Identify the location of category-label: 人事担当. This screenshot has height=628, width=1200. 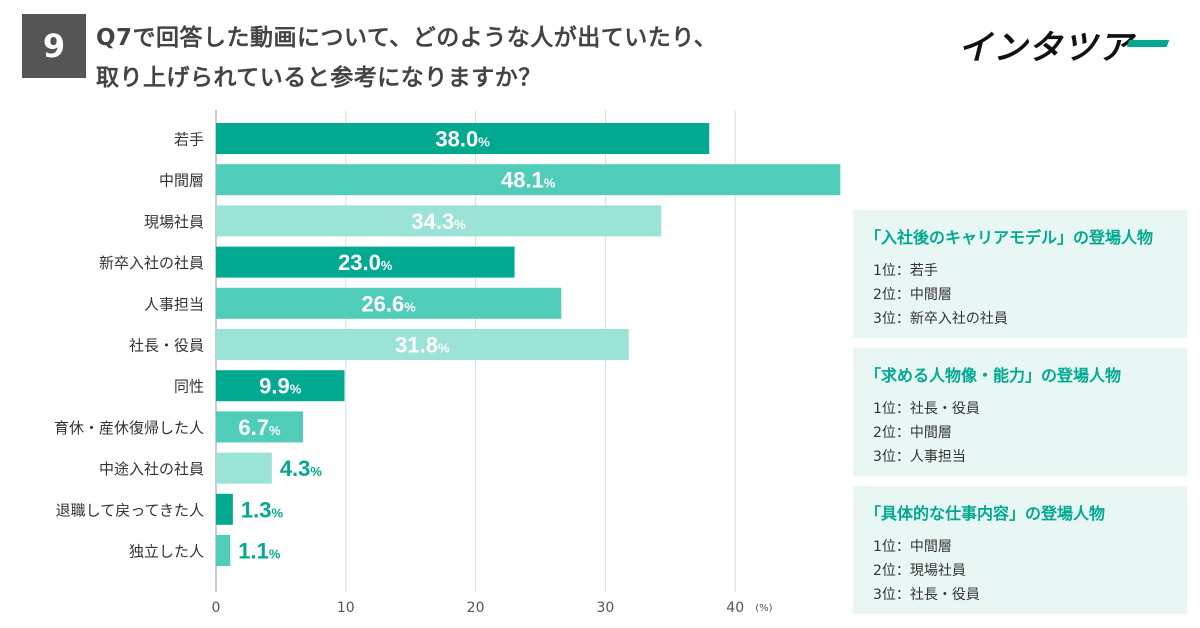
(174, 304).